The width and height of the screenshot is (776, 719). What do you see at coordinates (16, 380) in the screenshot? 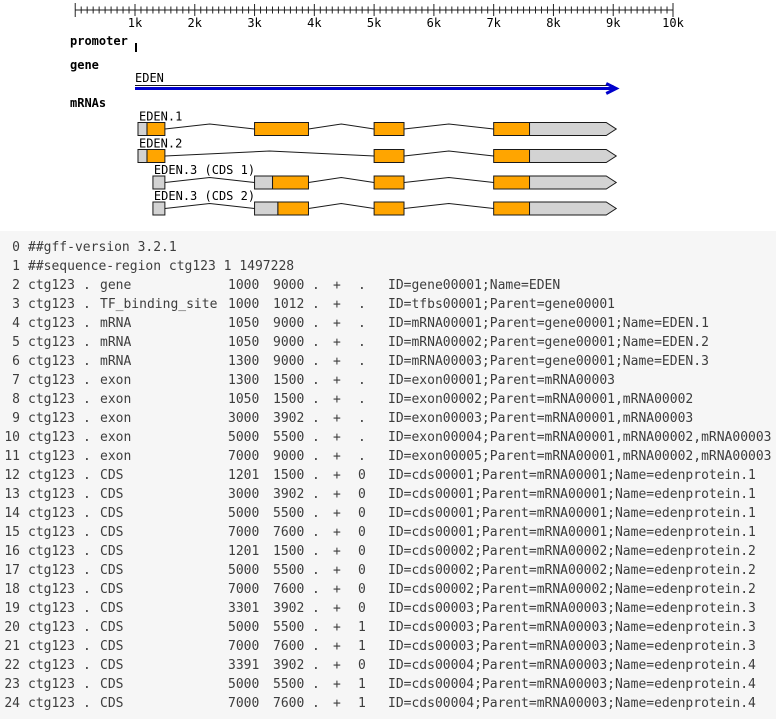
I see `gff-line-number: 7` at bounding box center [16, 380].